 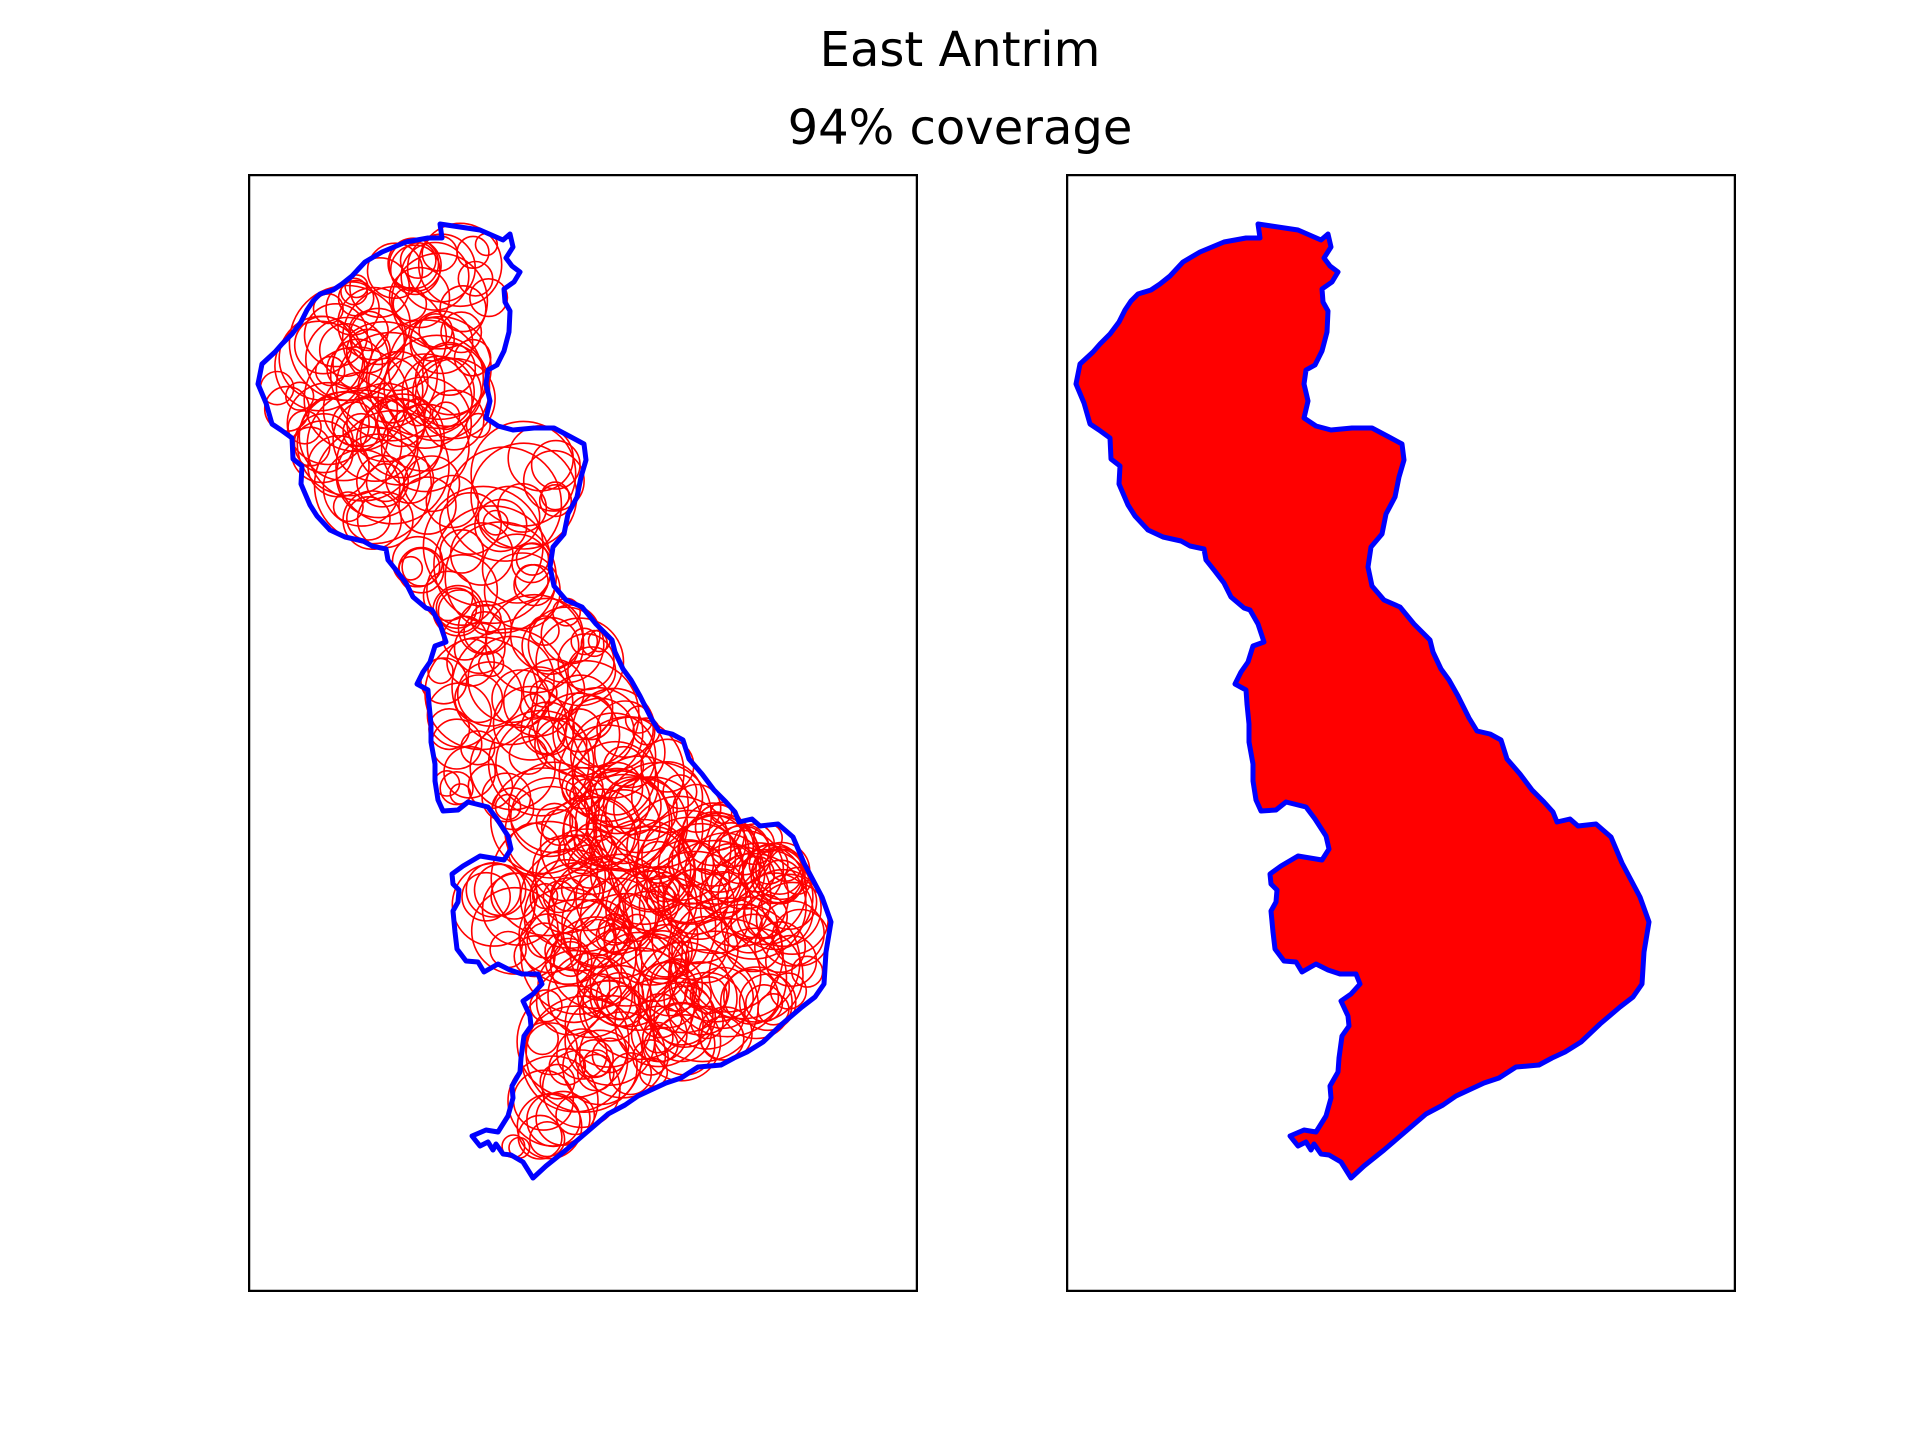 What do you see at coordinates (960, 50) in the screenshot?
I see `figure-title: East Antrim` at bounding box center [960, 50].